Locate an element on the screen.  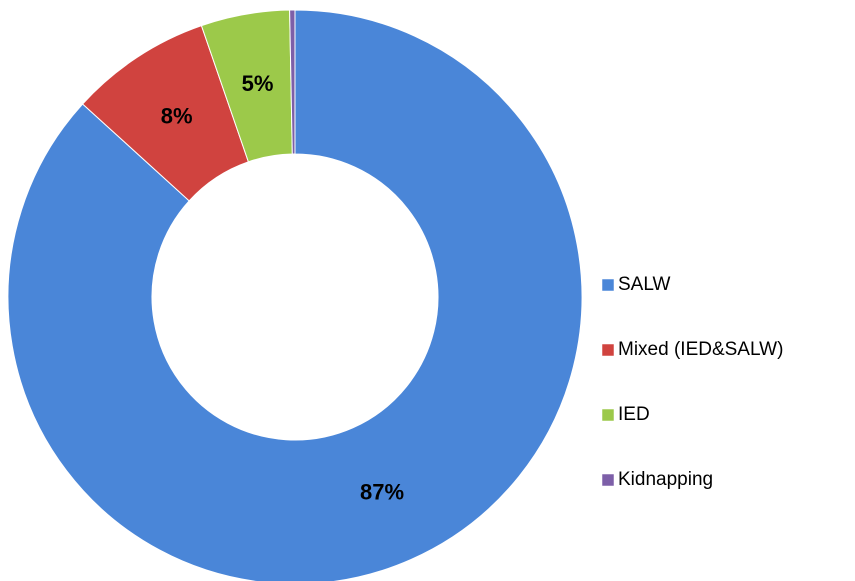
data-label: 8% is located at coordinates (177, 115).